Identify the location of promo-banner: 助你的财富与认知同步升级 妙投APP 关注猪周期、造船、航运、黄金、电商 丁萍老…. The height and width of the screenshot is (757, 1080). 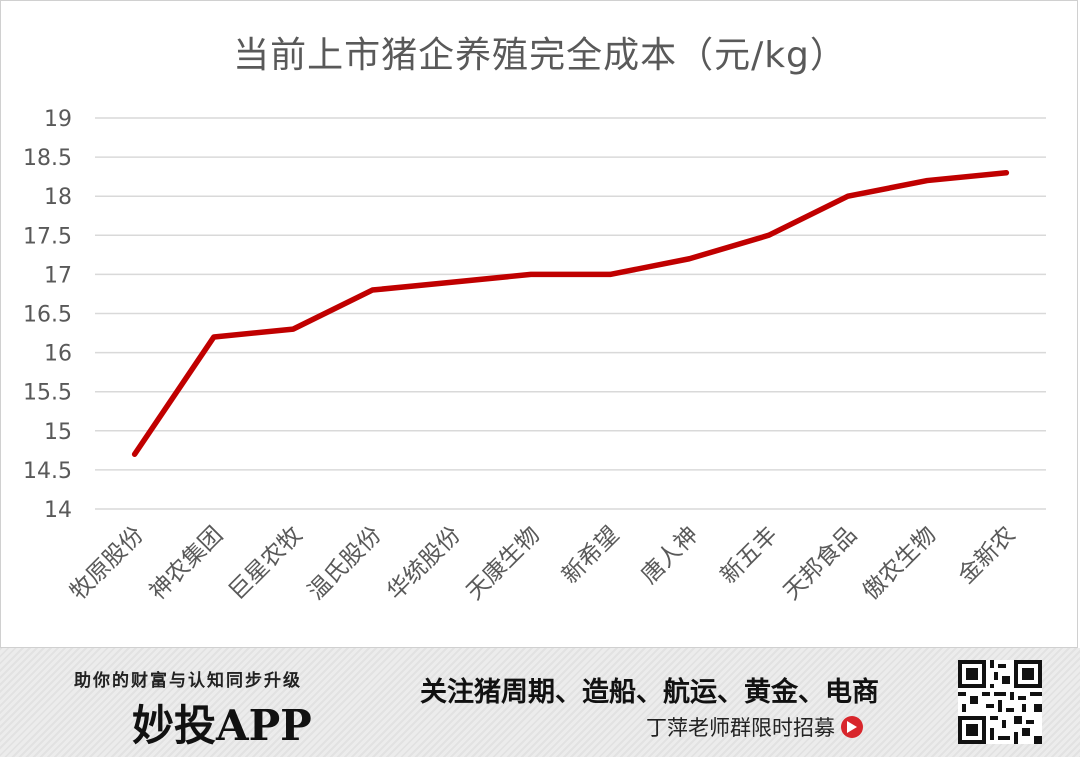
(540, 702).